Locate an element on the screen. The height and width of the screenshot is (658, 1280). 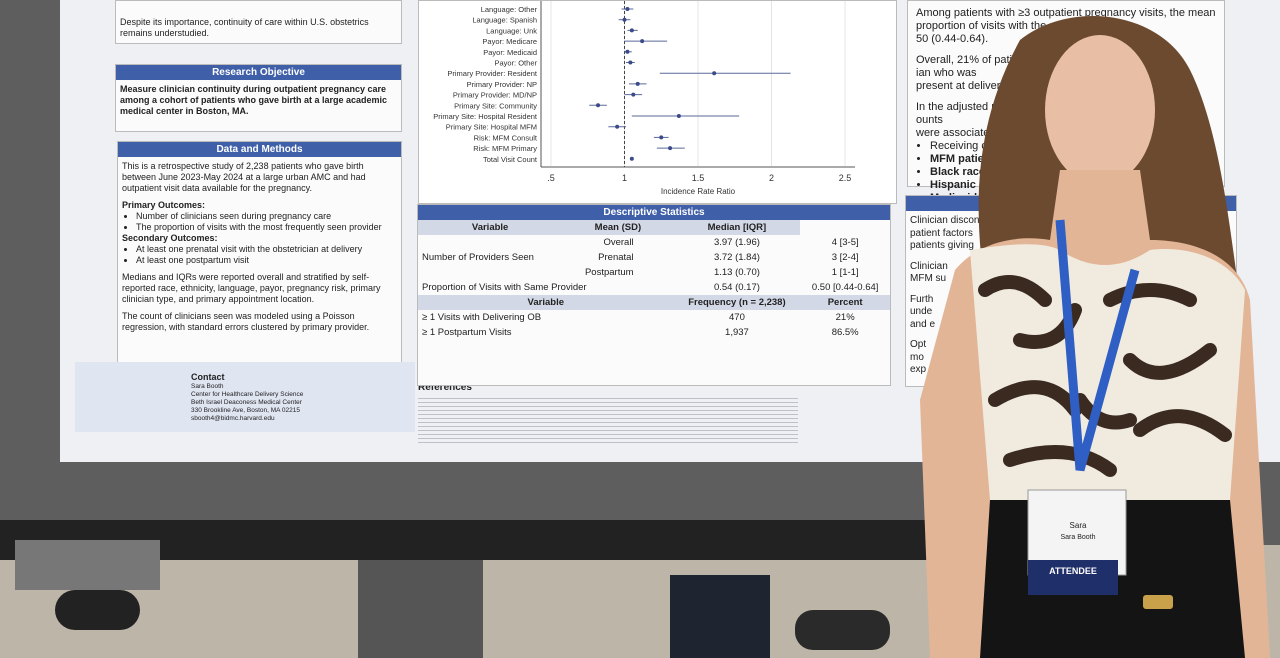
watch is located at coordinates (1158, 602).